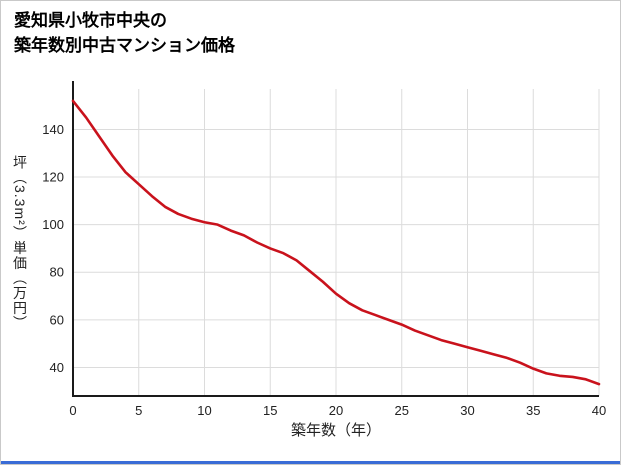 The width and height of the screenshot is (621, 465). What do you see at coordinates (53, 129) in the screenshot?
I see `y-tick-label: 140` at bounding box center [53, 129].